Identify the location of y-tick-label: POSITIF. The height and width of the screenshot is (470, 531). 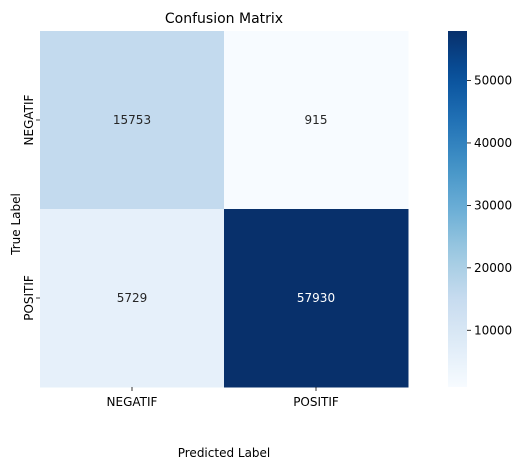
(29, 298).